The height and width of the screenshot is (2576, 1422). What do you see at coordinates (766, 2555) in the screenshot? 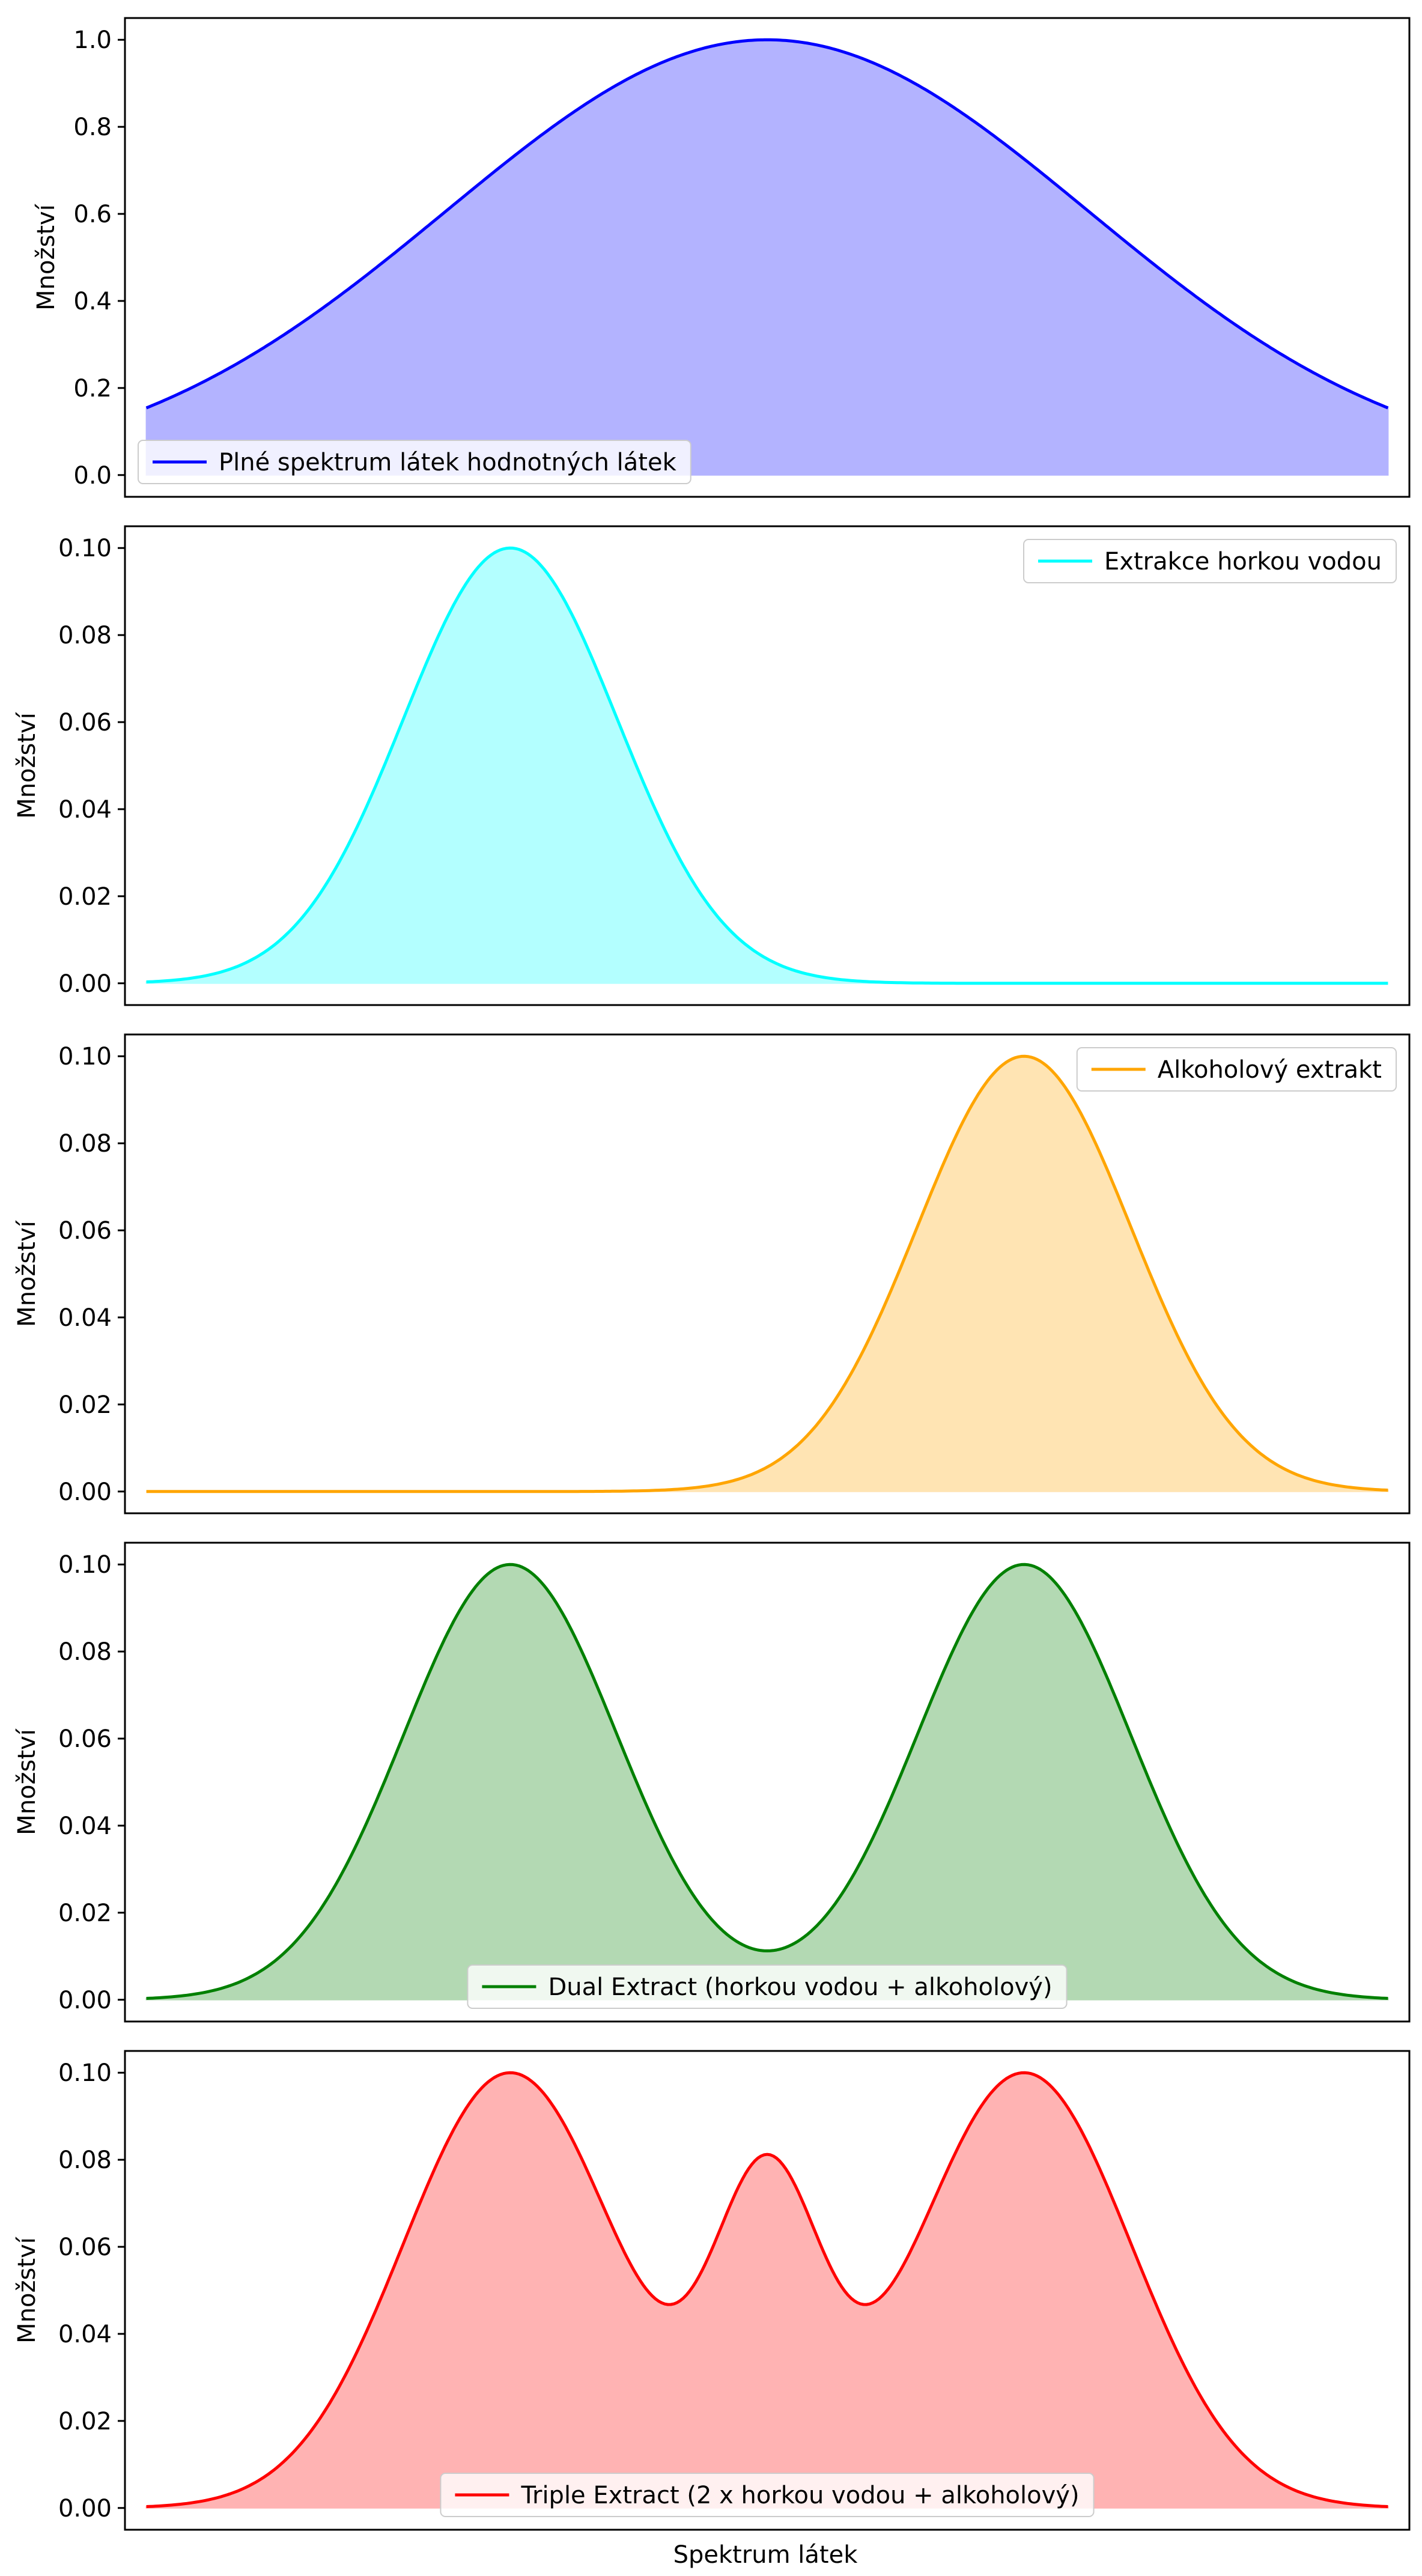
I see `figure-xlabel: Spektrum látek` at bounding box center [766, 2555].